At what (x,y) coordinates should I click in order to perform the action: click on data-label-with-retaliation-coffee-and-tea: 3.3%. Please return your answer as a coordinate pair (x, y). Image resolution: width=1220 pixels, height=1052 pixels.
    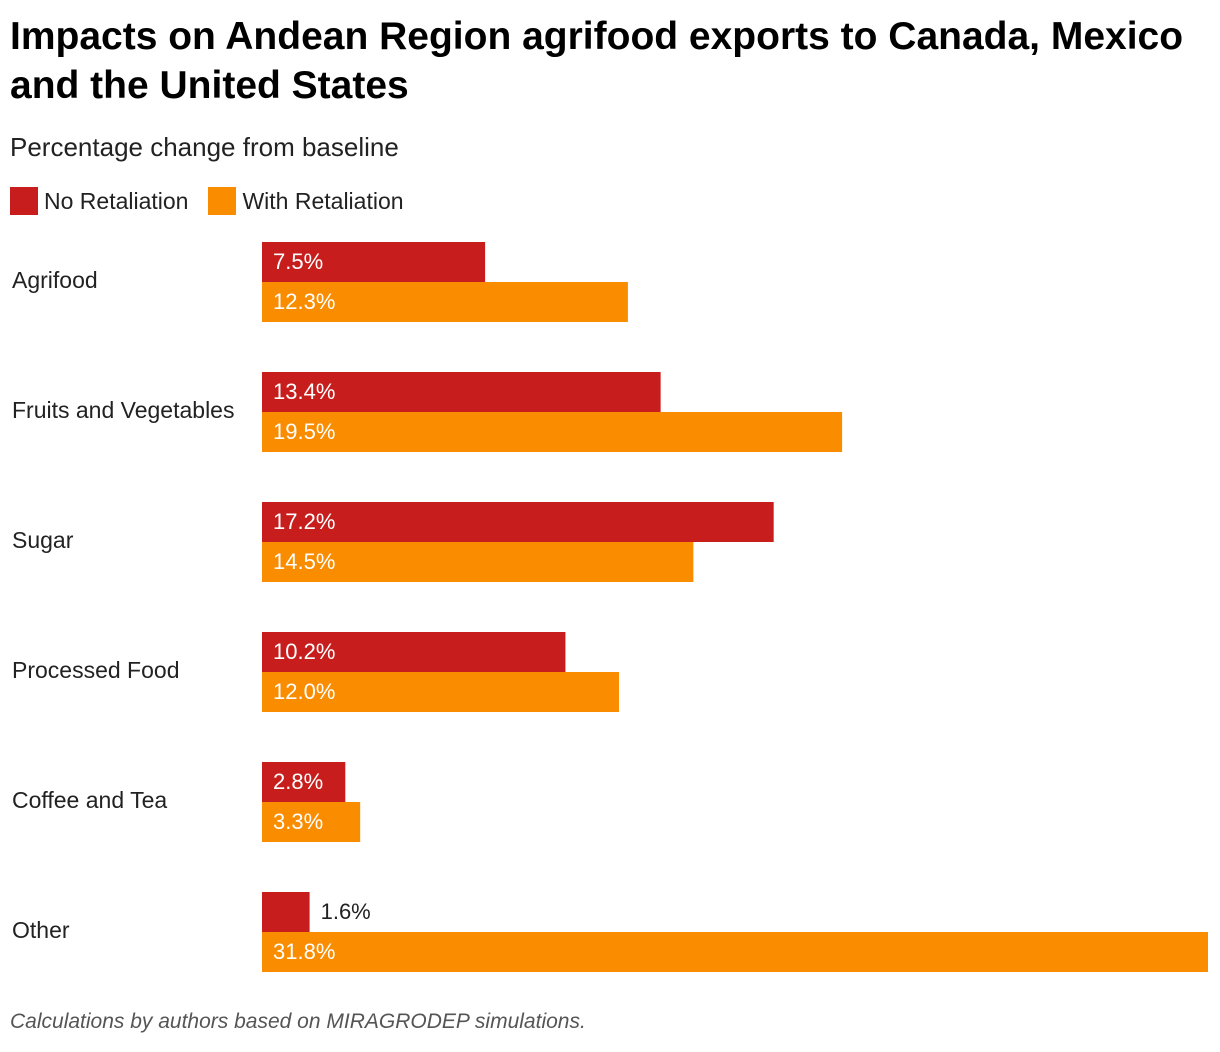
    Looking at the image, I should click on (298, 821).